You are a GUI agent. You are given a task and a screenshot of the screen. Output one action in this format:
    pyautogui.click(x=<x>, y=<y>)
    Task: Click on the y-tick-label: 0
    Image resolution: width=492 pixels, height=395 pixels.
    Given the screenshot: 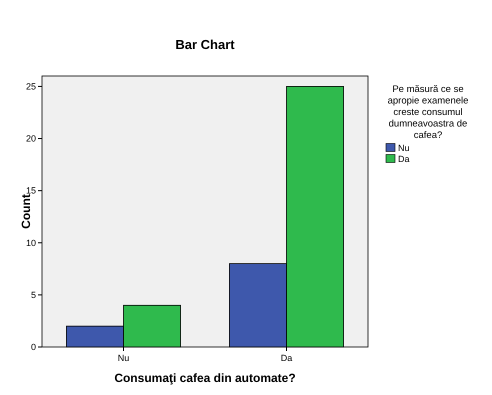 What is the action you would take?
    pyautogui.click(x=33, y=347)
    